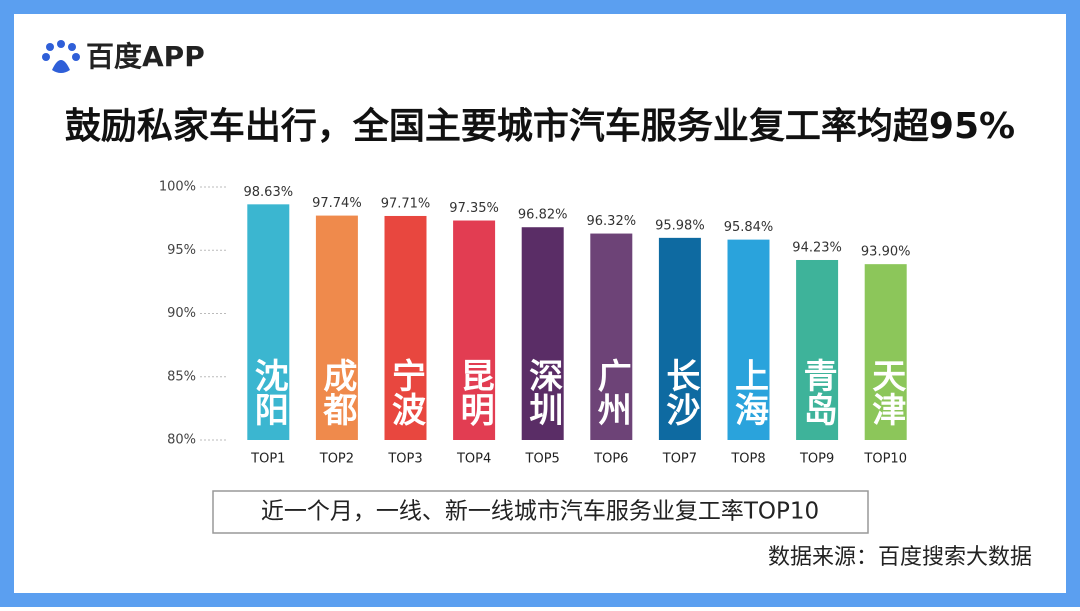 The width and height of the screenshot is (1080, 611). What do you see at coordinates (145, 56) in the screenshot?
I see `brand: 百度APP` at bounding box center [145, 56].